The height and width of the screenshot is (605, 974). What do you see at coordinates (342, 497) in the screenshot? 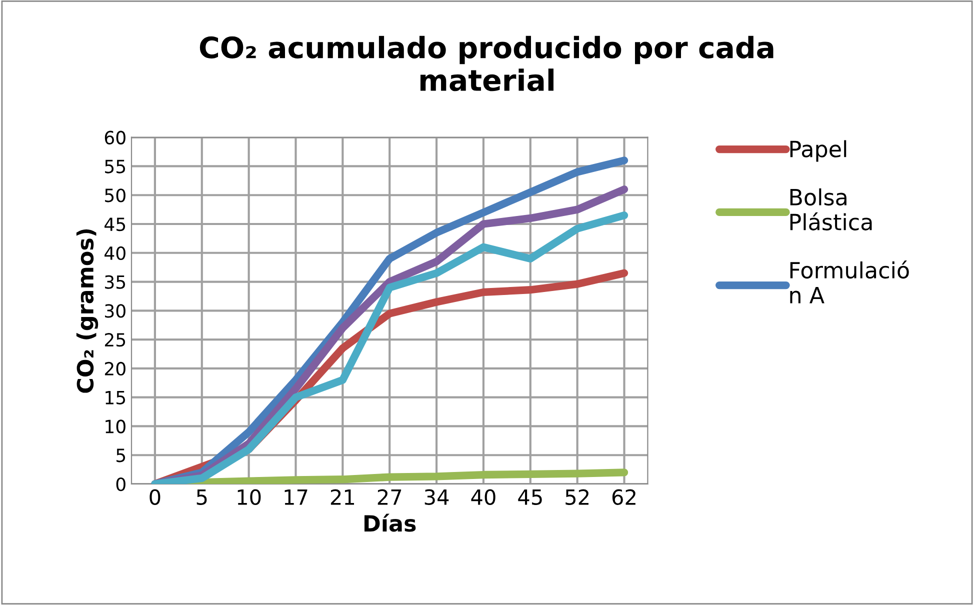
I see `x-tick-label: 21` at bounding box center [342, 497].